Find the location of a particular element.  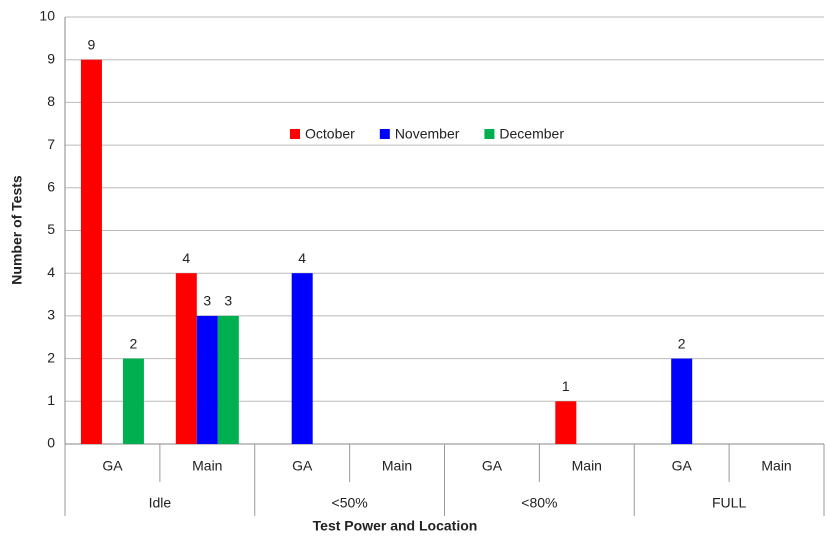

y-tick-label: 7 is located at coordinates (51, 144).